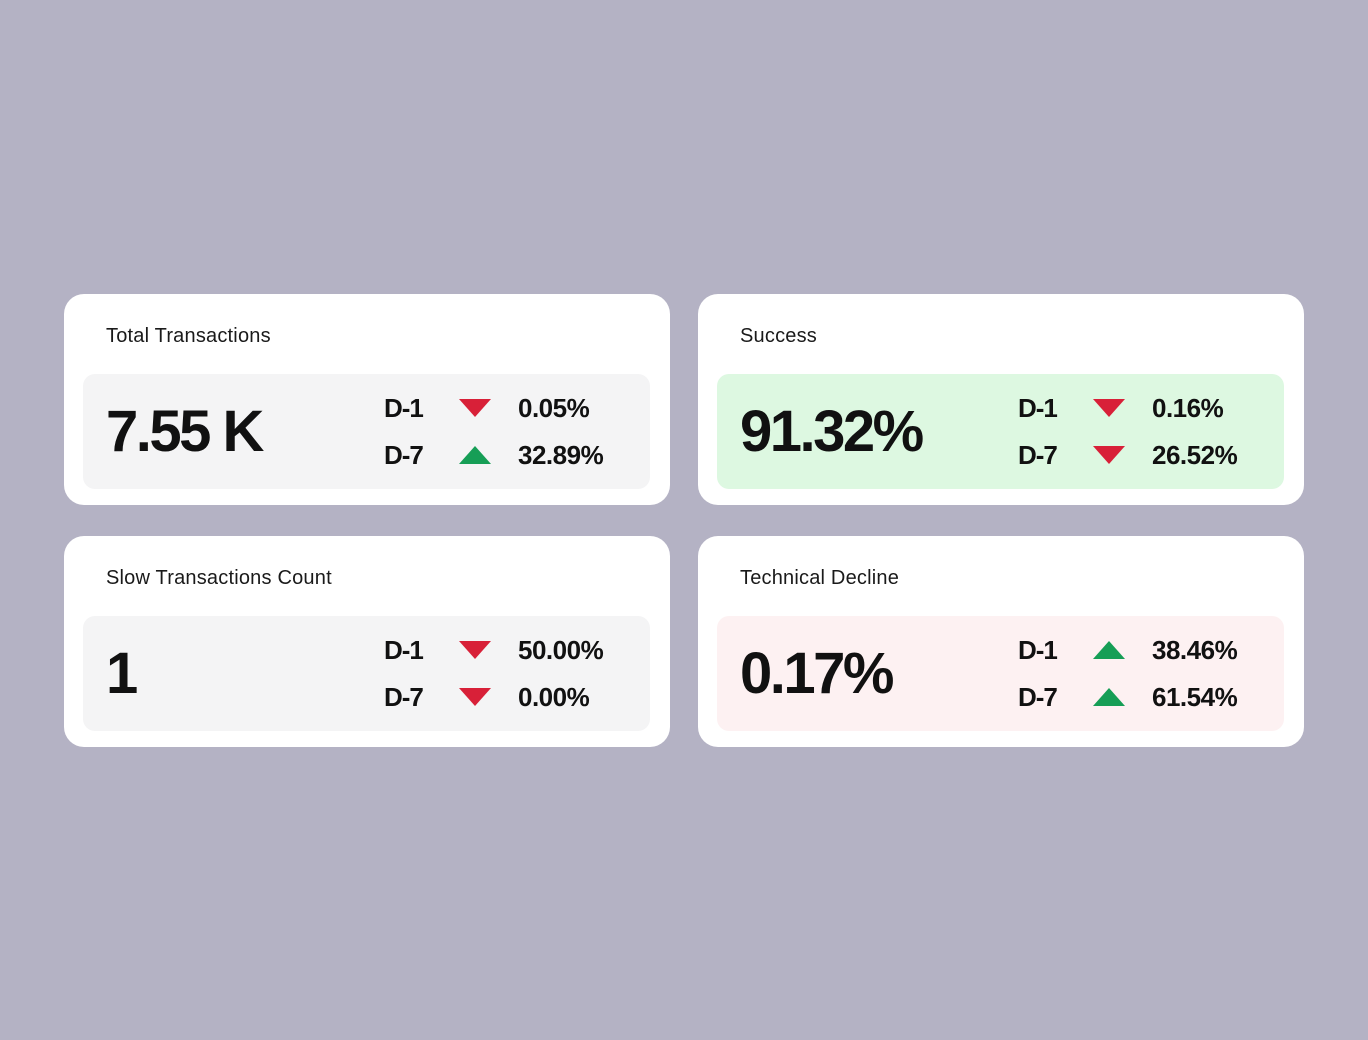 The width and height of the screenshot is (1368, 1040). Describe the element at coordinates (820, 578) in the screenshot. I see `card-title: Technical Decline` at that location.